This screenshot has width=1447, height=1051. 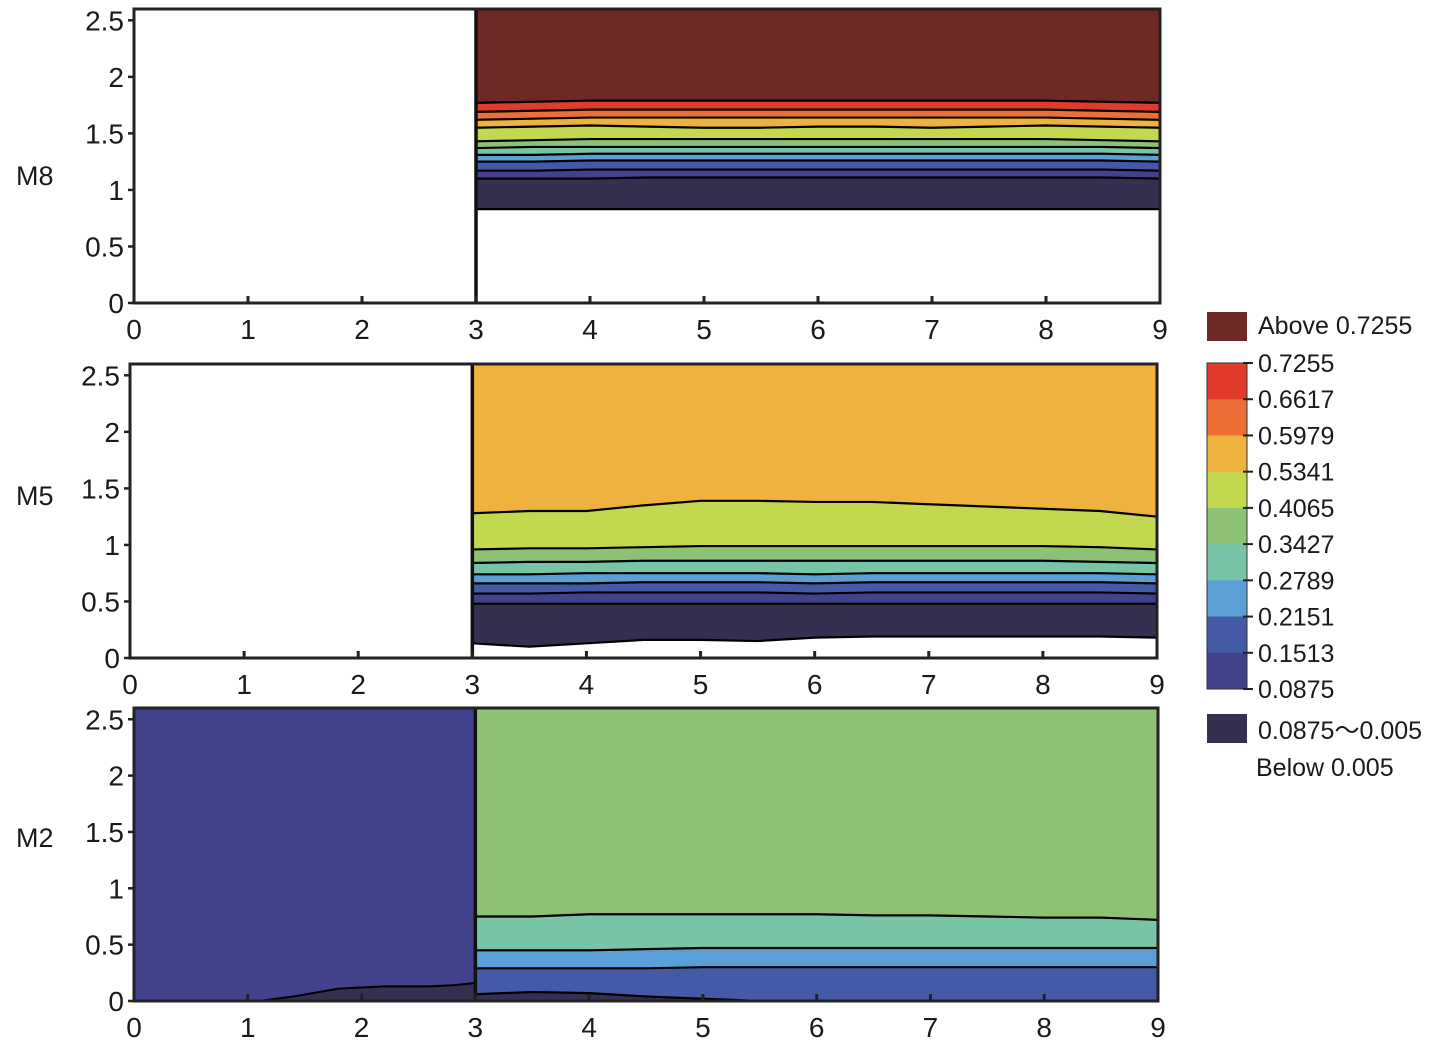 What do you see at coordinates (1335, 326) in the screenshot?
I see `legend-above-label: Above 0.7255` at bounding box center [1335, 326].